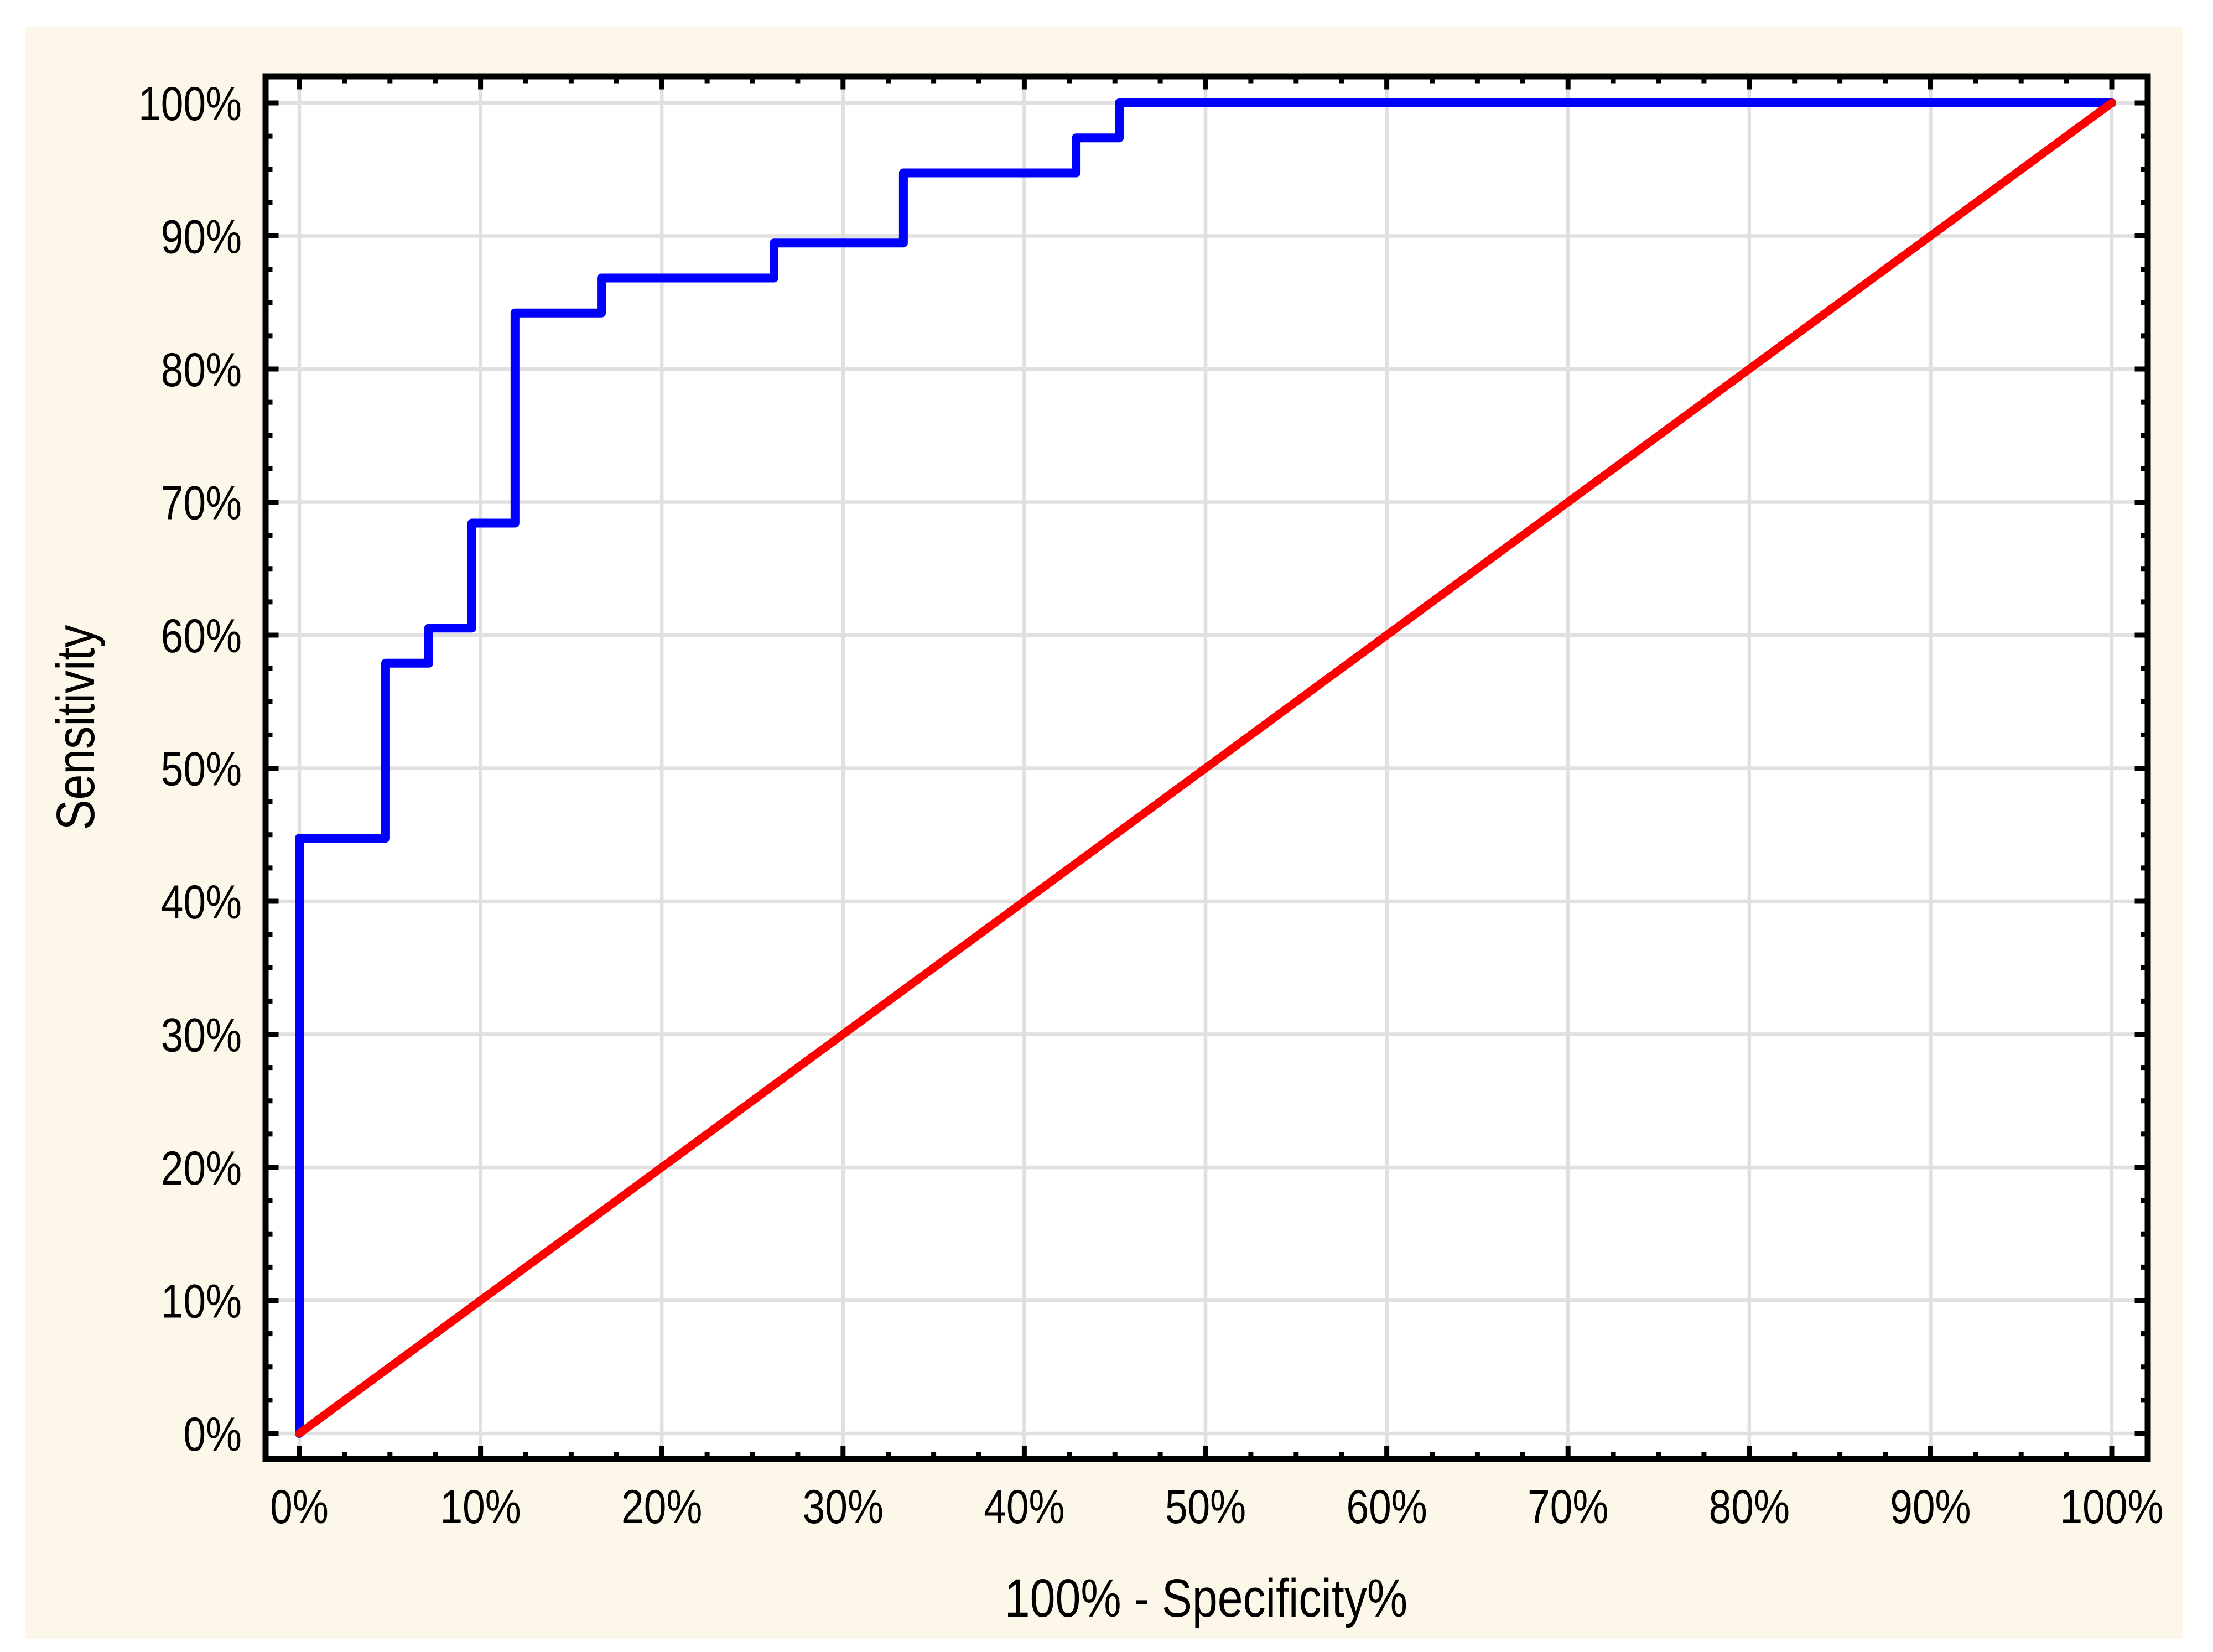  What do you see at coordinates (843, 1506) in the screenshot?
I see `x-tick-label: 30%` at bounding box center [843, 1506].